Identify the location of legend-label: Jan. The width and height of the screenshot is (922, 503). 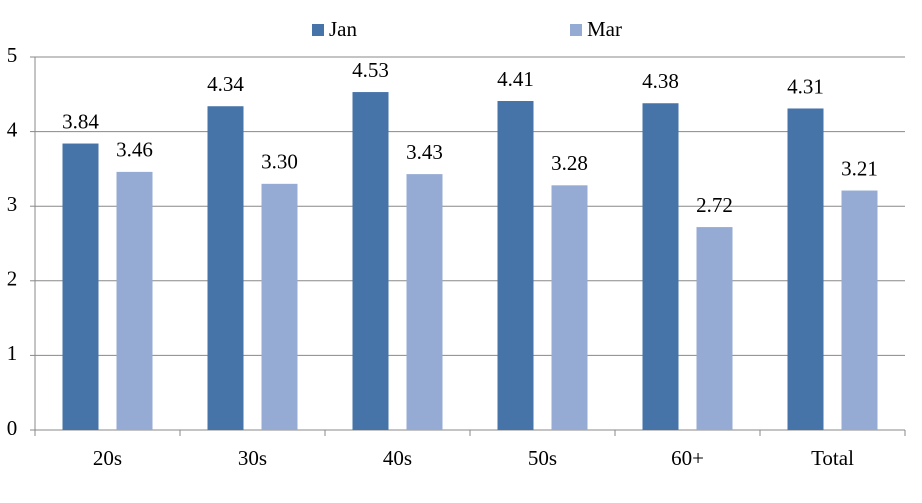
(343, 29).